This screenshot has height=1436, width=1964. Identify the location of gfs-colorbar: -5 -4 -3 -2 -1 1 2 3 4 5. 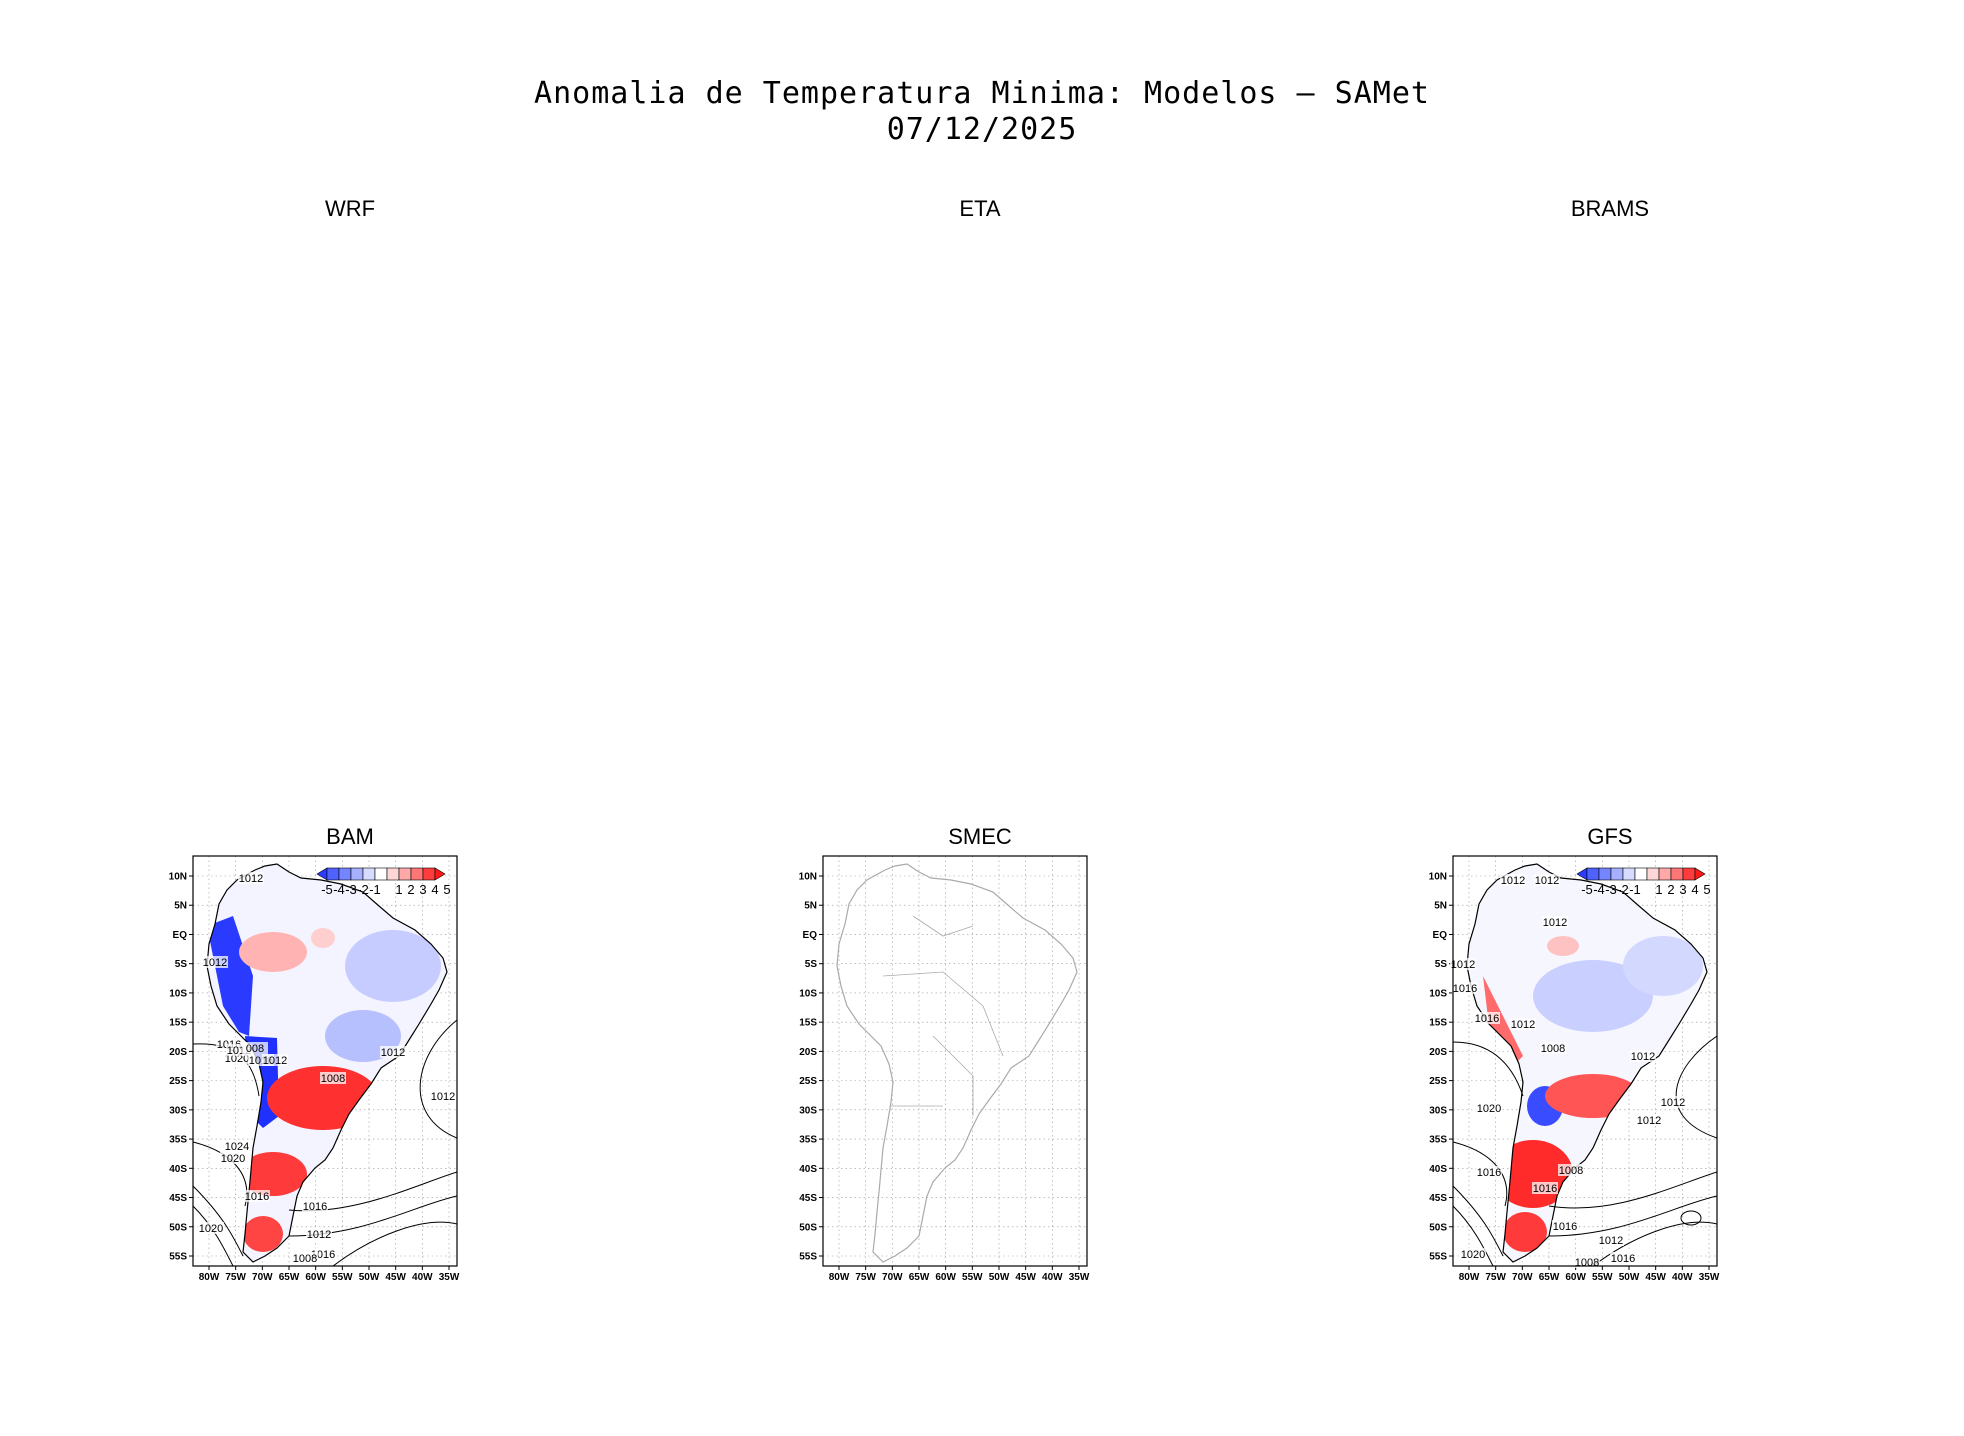
(1643, 882).